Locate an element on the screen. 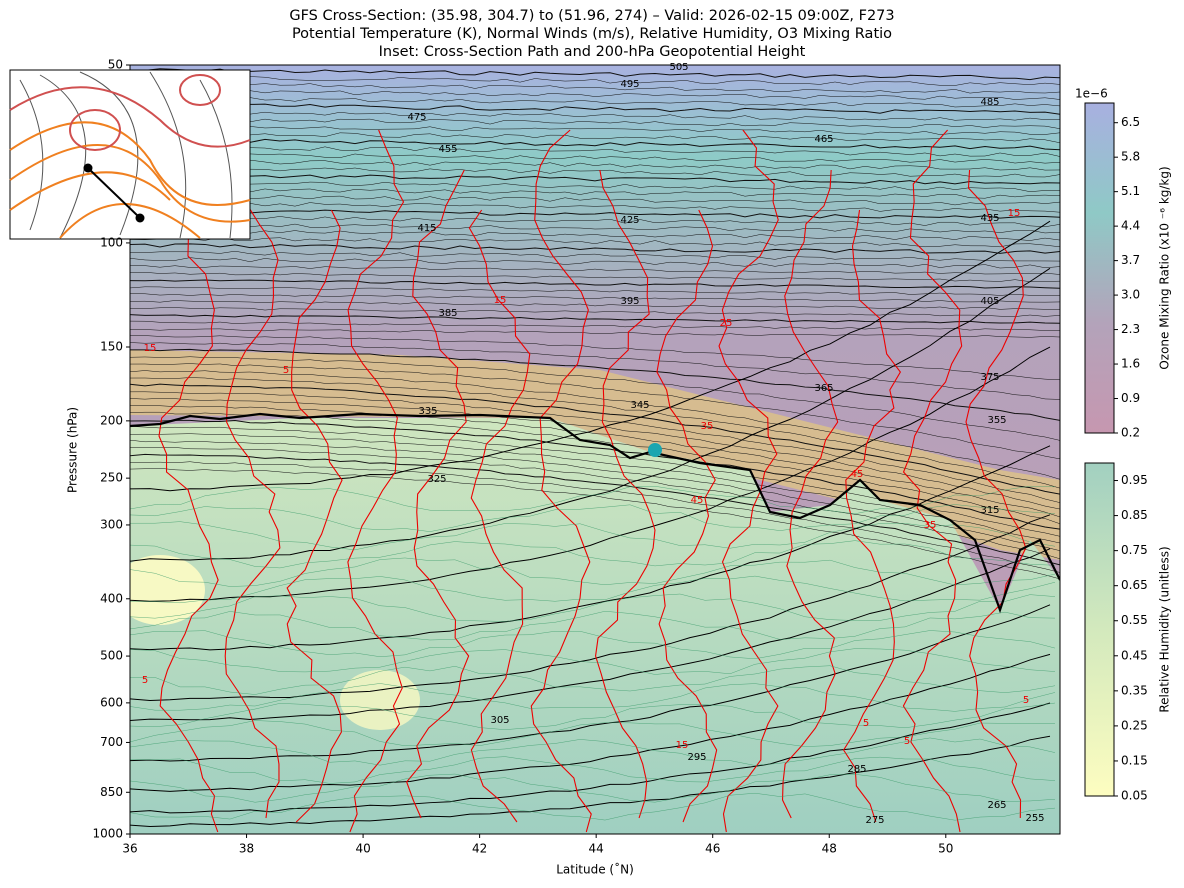  colorbar-tick-label: 3.7 is located at coordinates (1130, 260).